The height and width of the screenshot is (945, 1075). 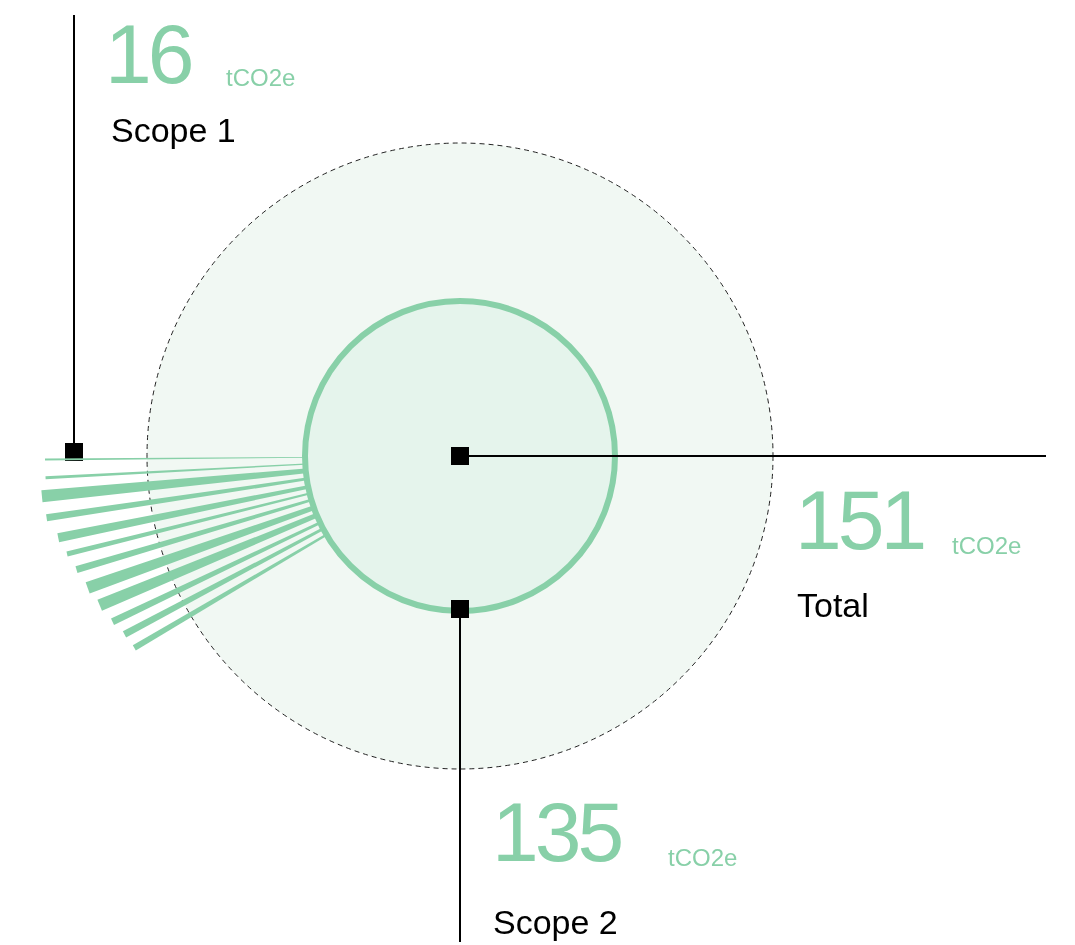 I want to click on data-label: 16, so click(x=148, y=54).